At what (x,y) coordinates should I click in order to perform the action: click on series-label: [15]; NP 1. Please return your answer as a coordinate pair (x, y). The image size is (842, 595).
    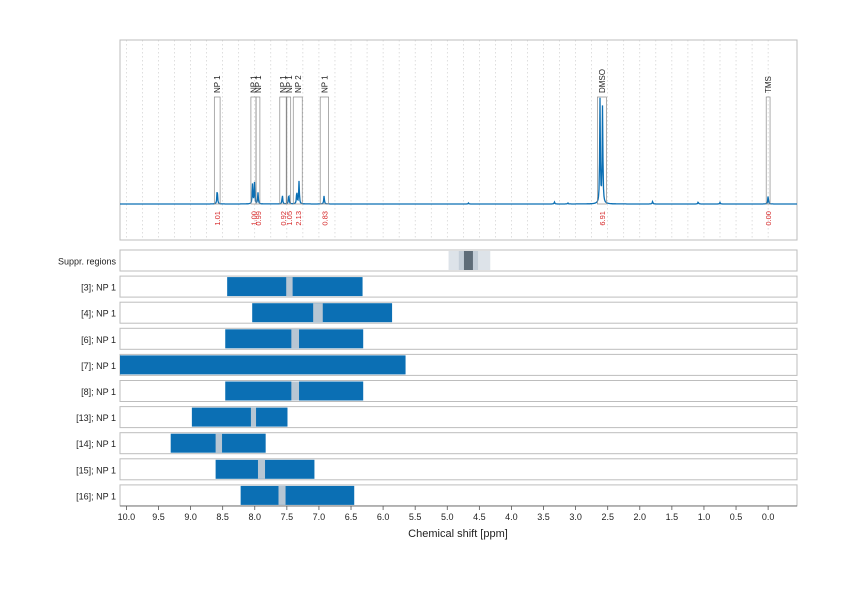
    Looking at the image, I should click on (96, 470).